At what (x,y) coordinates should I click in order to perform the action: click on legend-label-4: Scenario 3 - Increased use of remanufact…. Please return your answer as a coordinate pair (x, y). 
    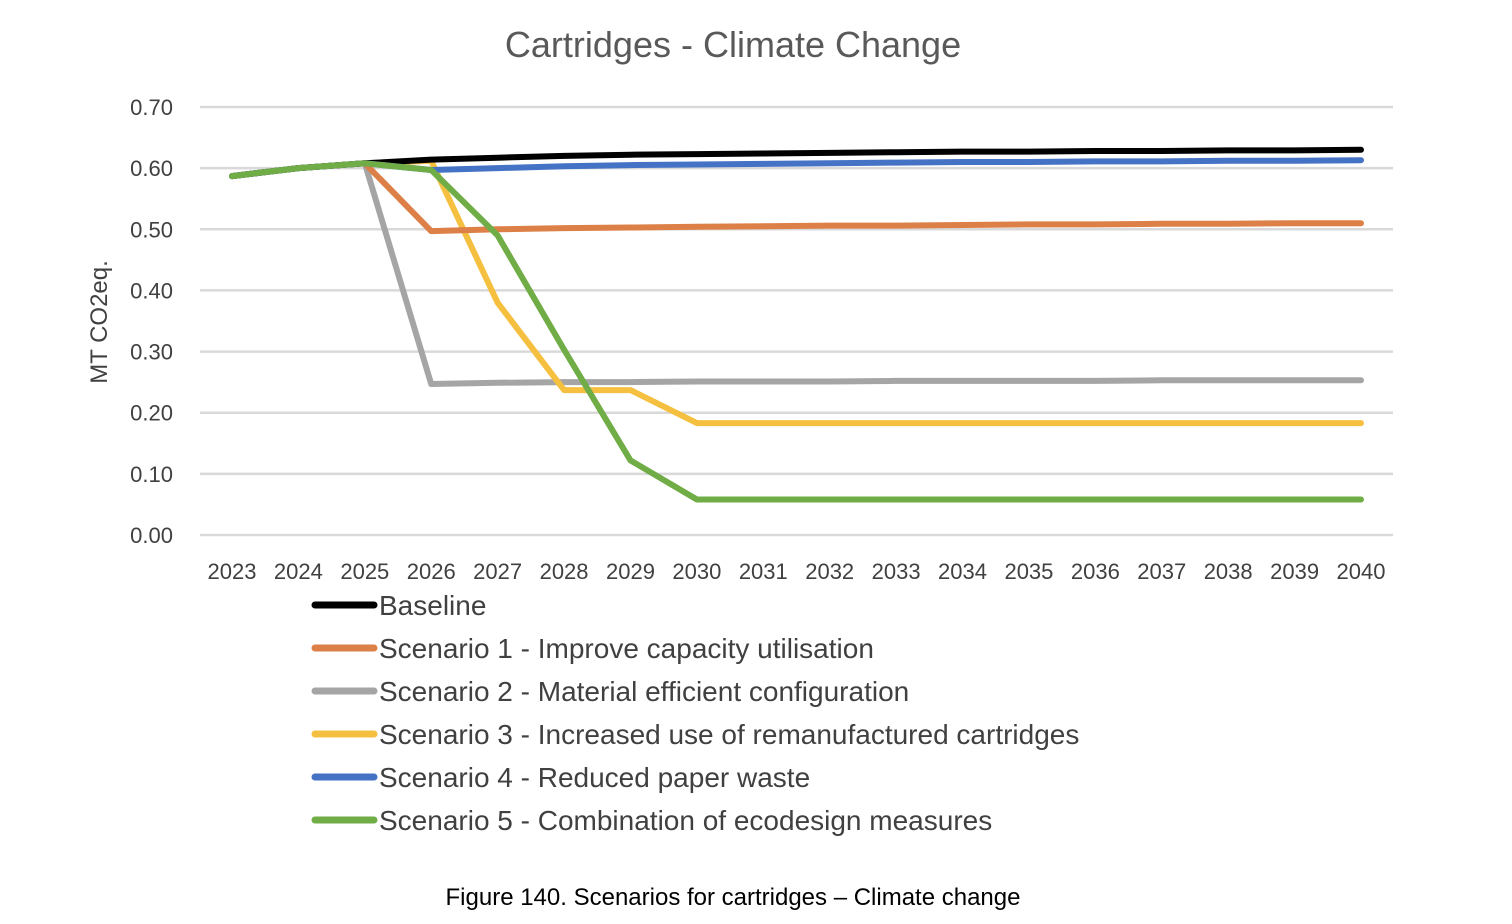
    Looking at the image, I should click on (729, 734).